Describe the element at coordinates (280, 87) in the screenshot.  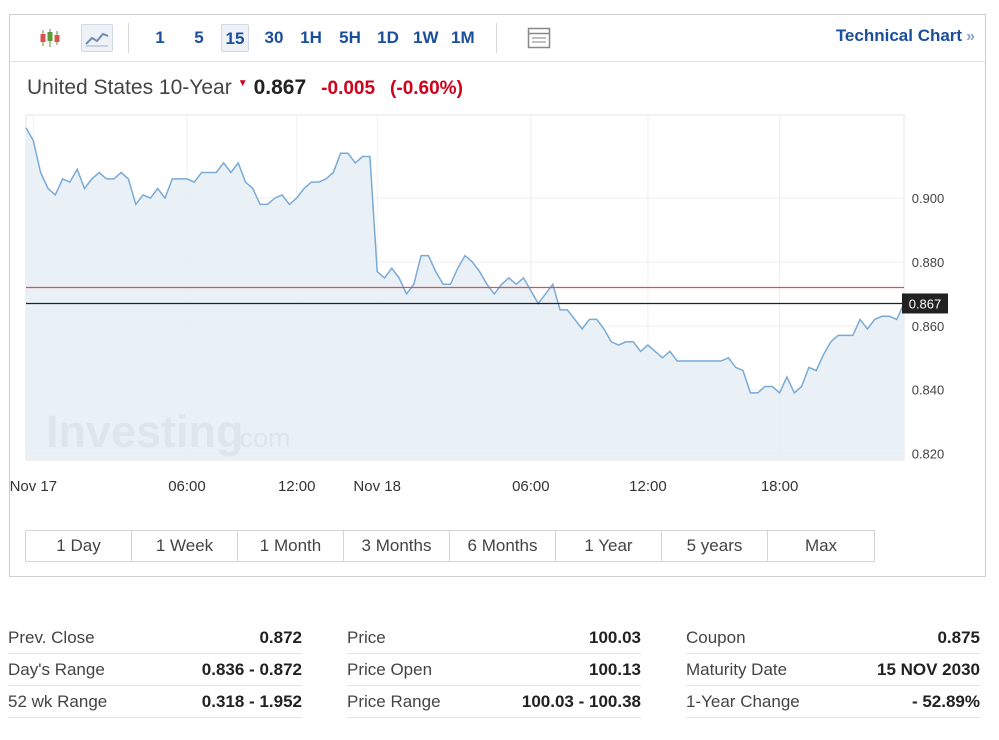
I see `last-price: 0.867` at that location.